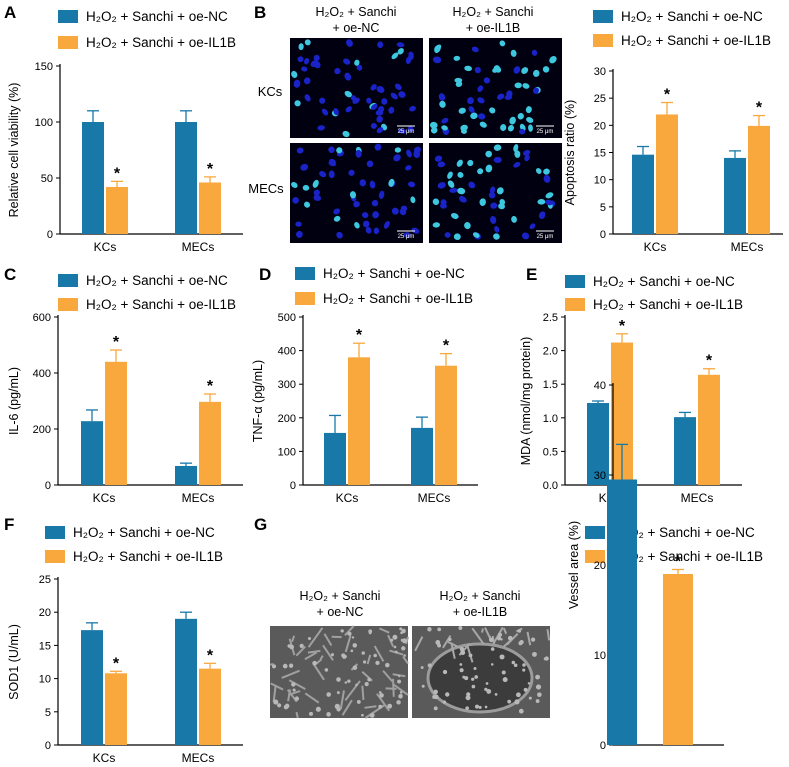 The image size is (789, 767). I want to click on b-row-label-kcs: KCs, so click(270, 91).